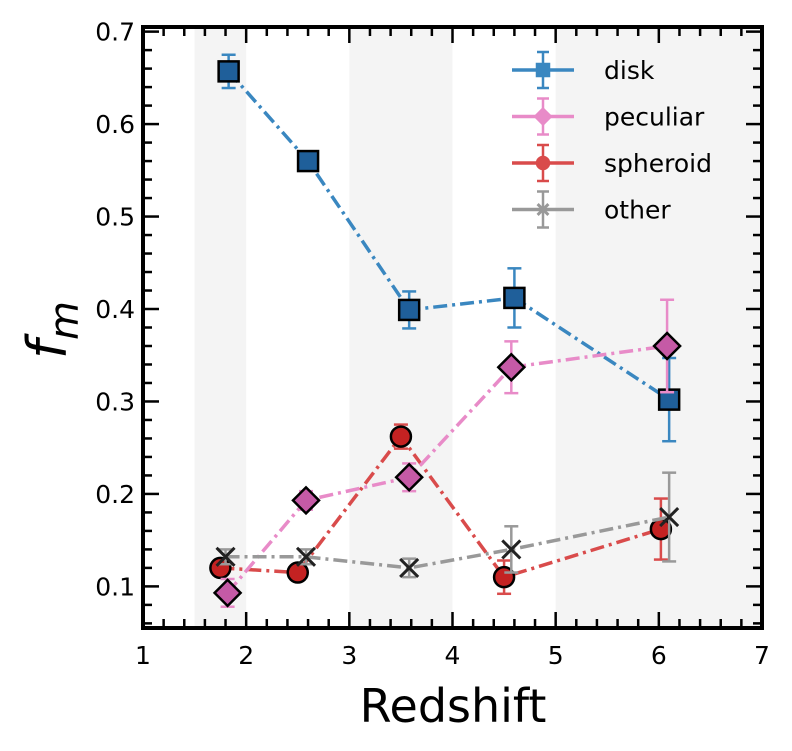  What do you see at coordinates (762, 655) in the screenshot?
I see `x-tick-label: 7` at bounding box center [762, 655].